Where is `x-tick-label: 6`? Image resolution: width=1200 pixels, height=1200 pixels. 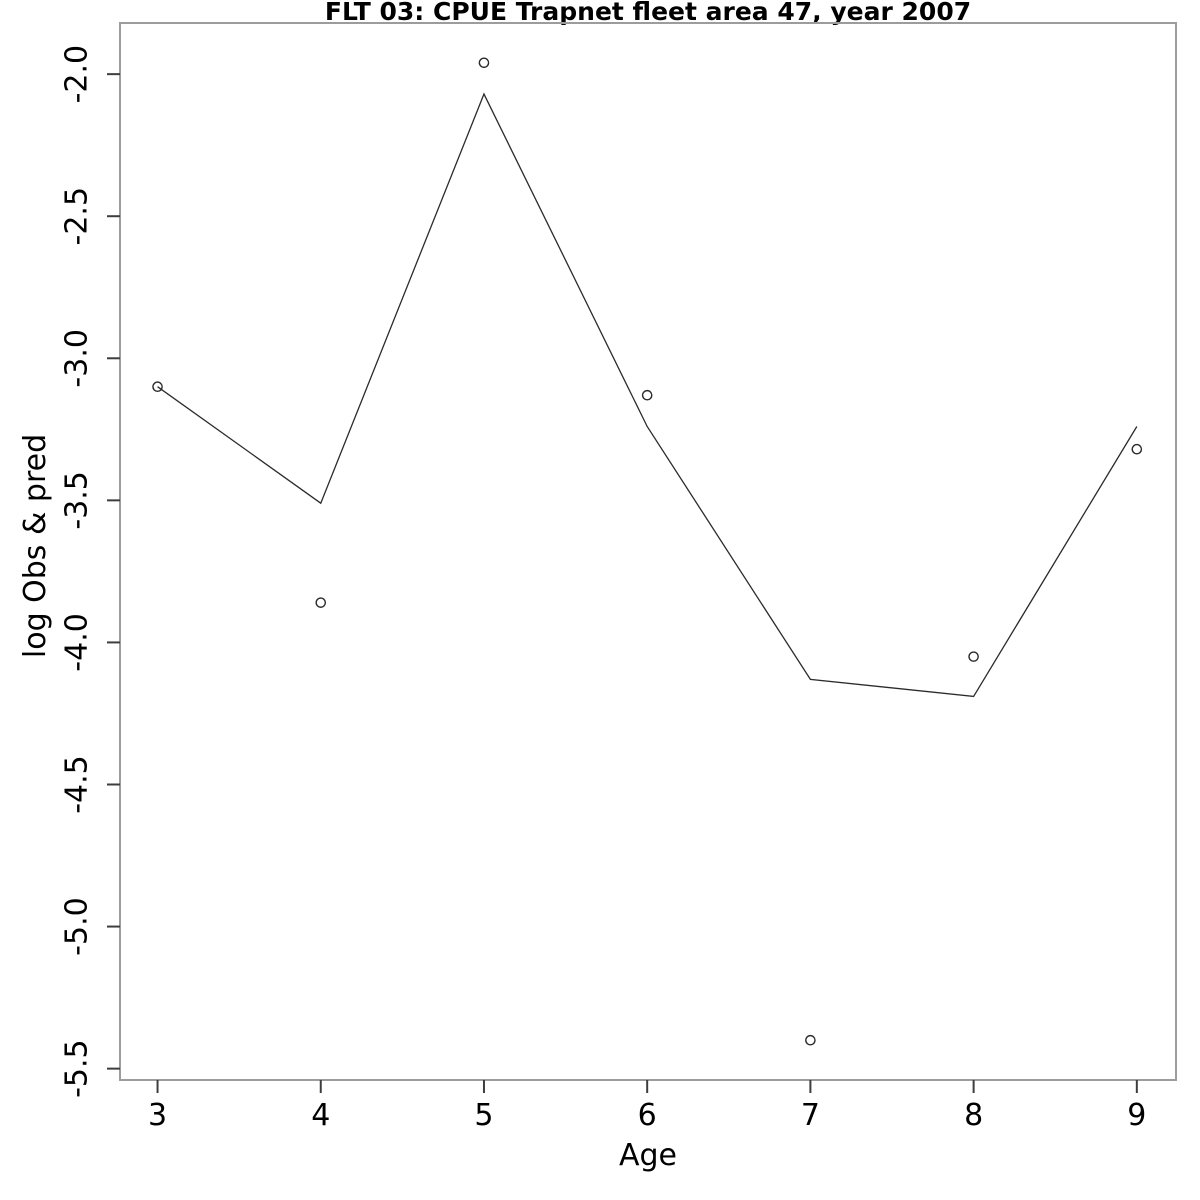 x-tick-label: 6 is located at coordinates (647, 1115).